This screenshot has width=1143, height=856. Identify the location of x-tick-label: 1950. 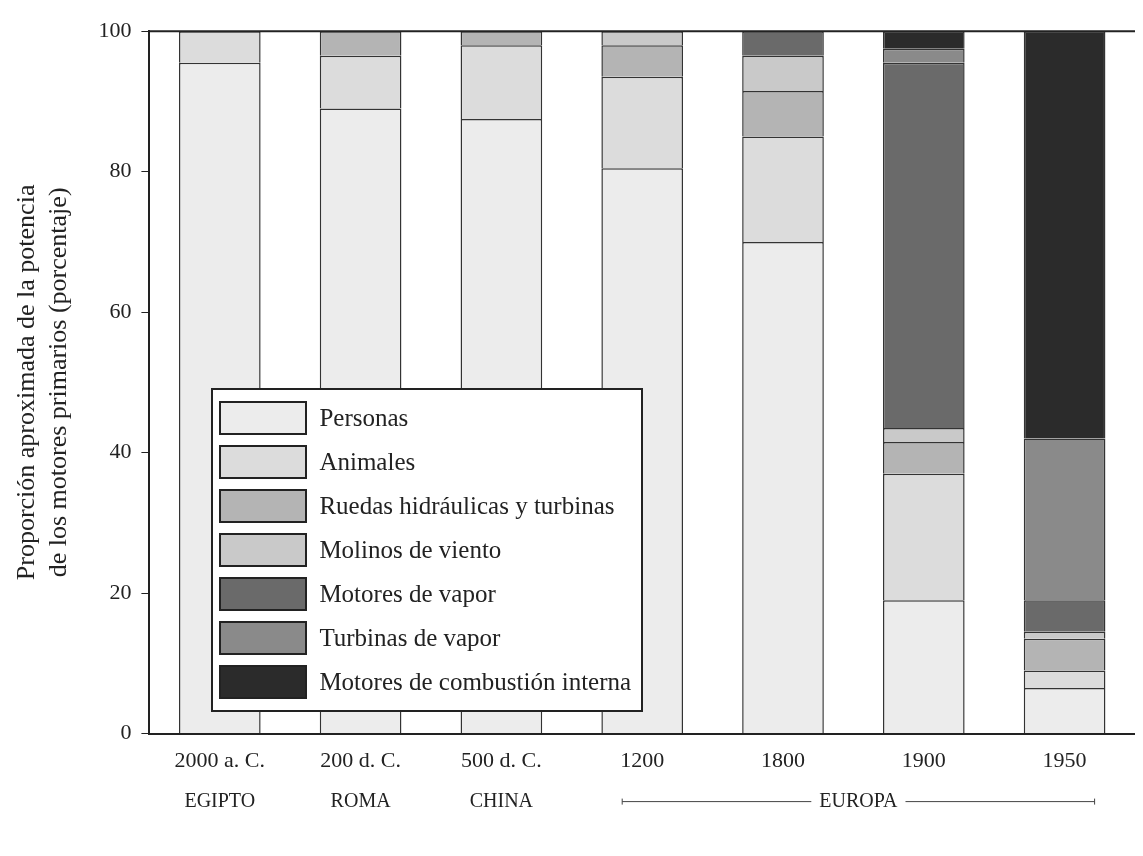
(1064, 759).